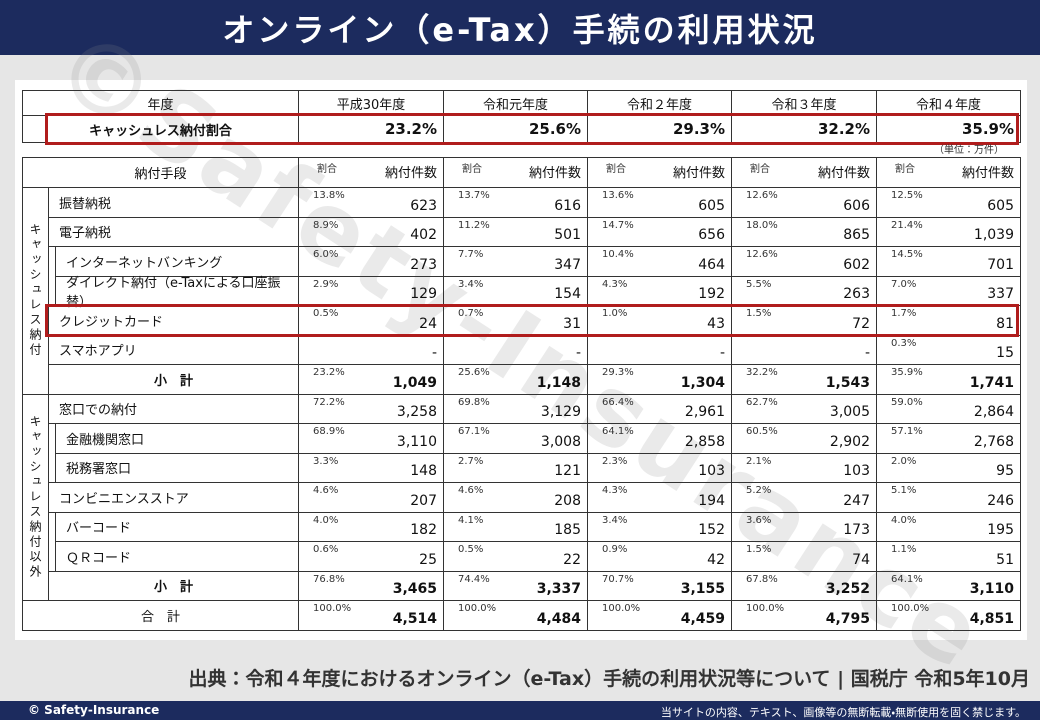  Describe the element at coordinates (474, 402) in the screenshot. I see `share: 69.8%` at that location.